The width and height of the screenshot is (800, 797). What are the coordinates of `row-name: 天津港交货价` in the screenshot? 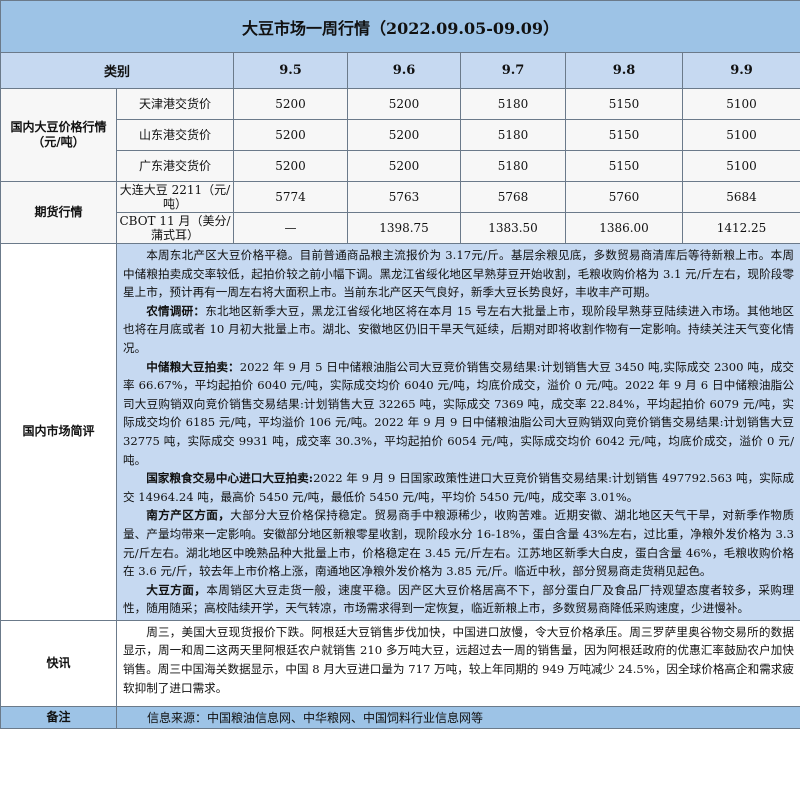 It's located at (175, 104).